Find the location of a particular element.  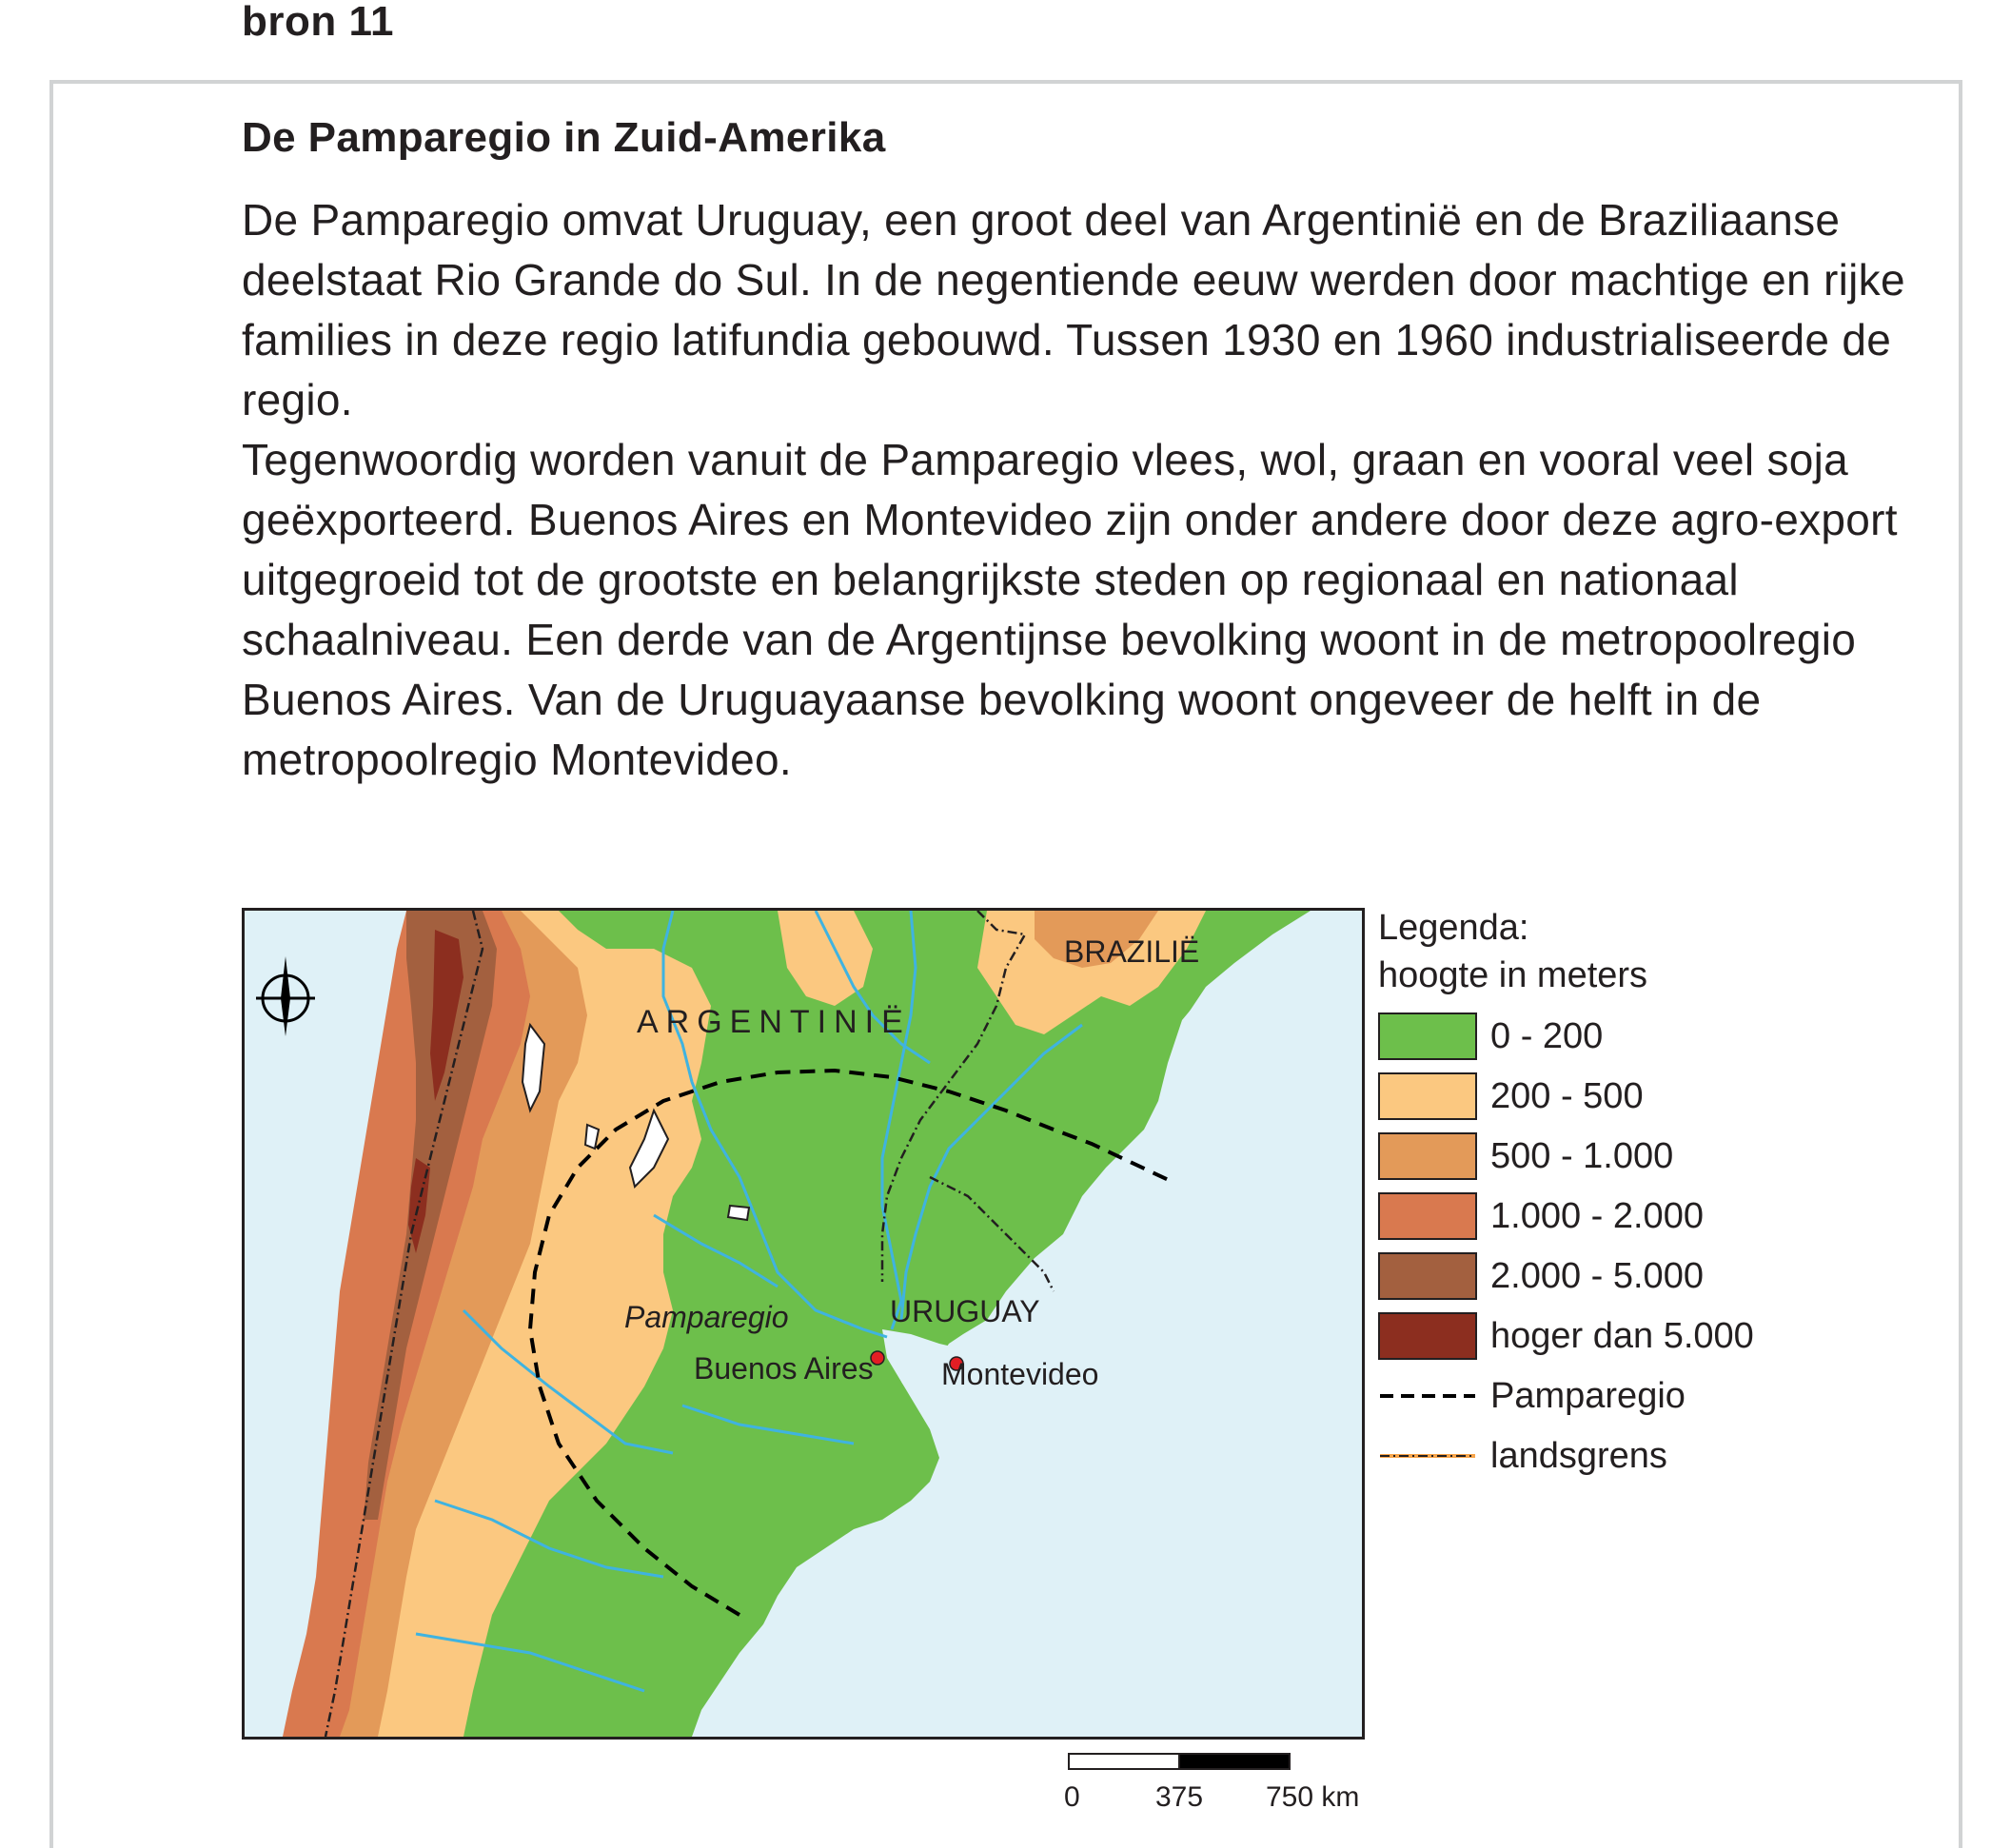

pacific-ocean is located at coordinates (325, 1324).